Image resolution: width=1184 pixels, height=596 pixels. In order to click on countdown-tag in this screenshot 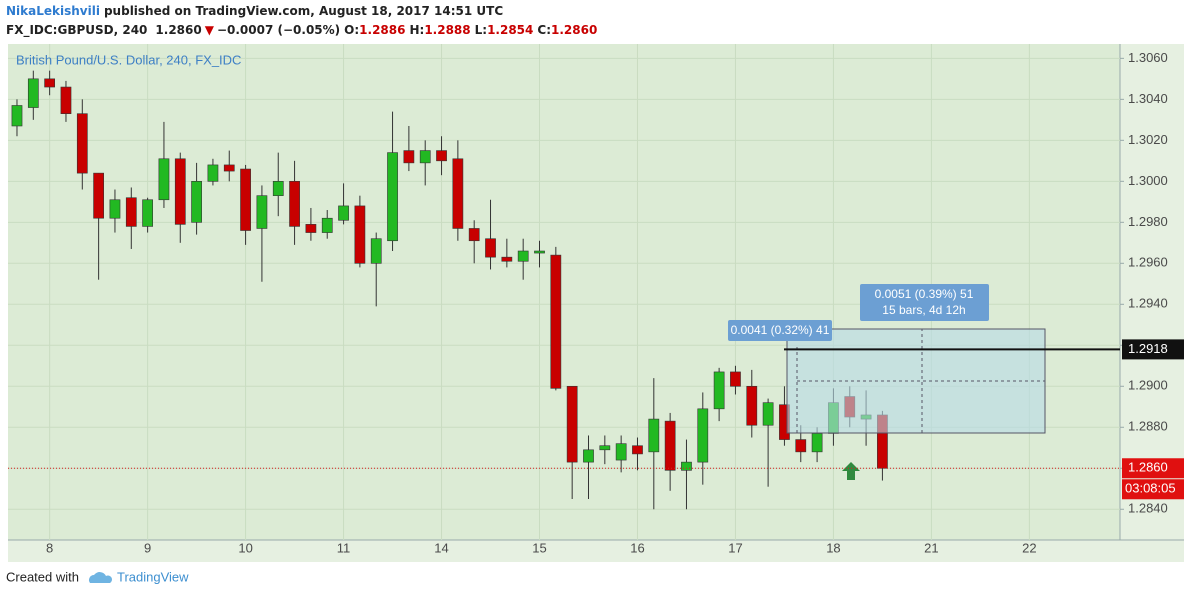, I will do `click(1153, 489)`.